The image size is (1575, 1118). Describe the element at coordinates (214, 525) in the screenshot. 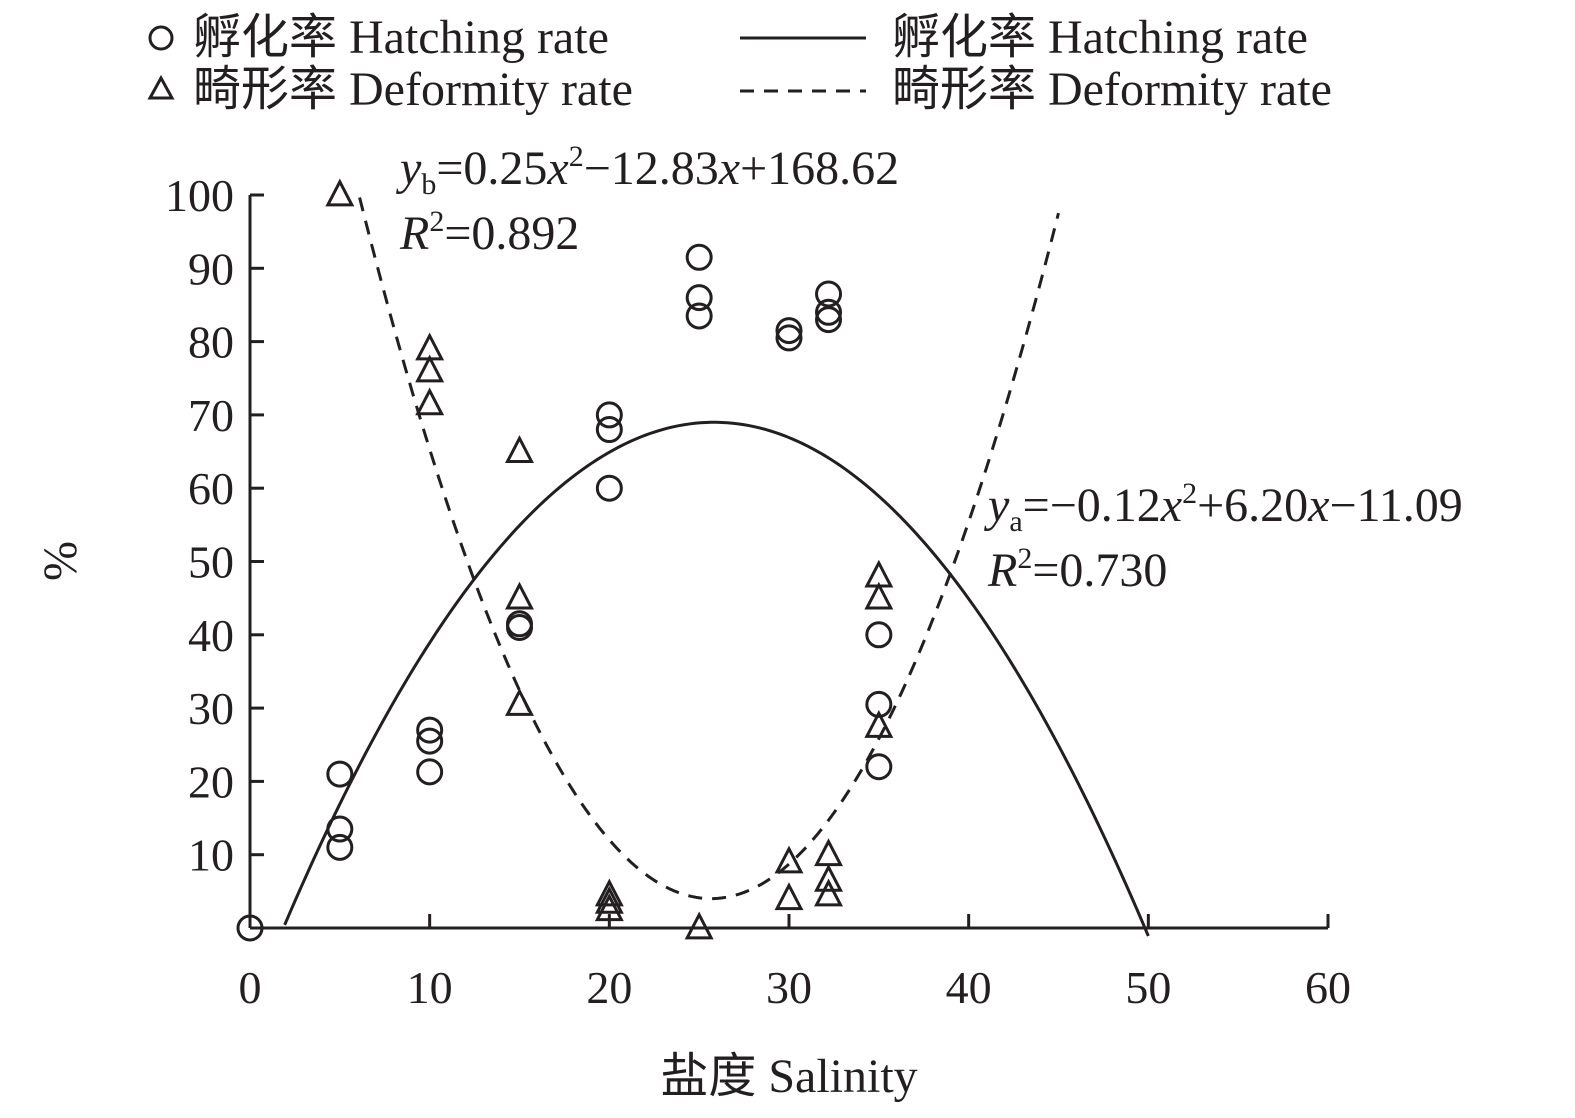

I see `y-axis-ticks: 10 20 30 40 50 60 70 80 90 100` at that location.